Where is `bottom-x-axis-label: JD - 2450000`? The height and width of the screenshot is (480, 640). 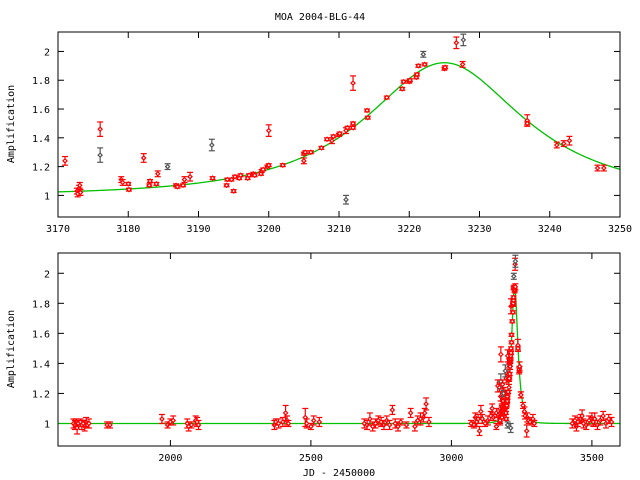
bottom-x-axis-label: JD - 2450000 is located at coordinates (339, 473).